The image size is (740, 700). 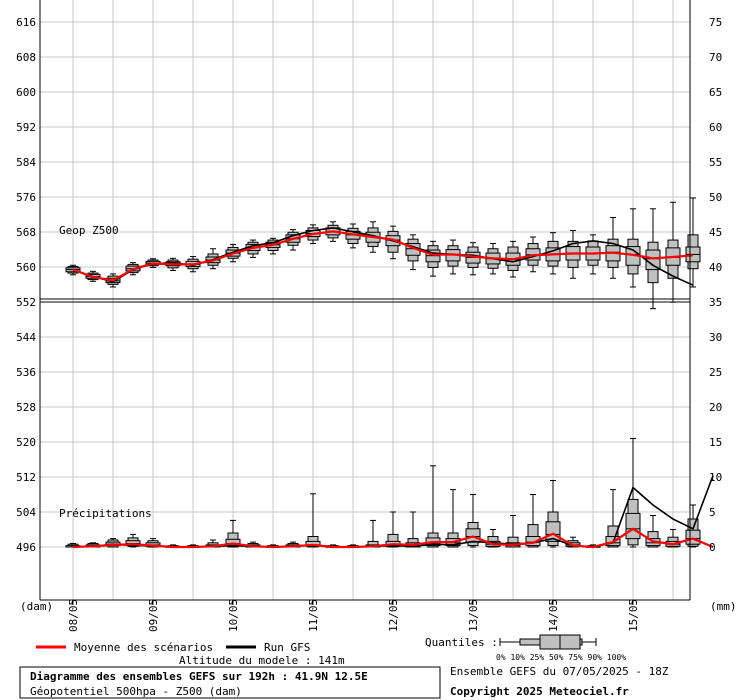 What do you see at coordinates (715, 407) in the screenshot?
I see `y-tick-label-right: 20` at bounding box center [715, 407].